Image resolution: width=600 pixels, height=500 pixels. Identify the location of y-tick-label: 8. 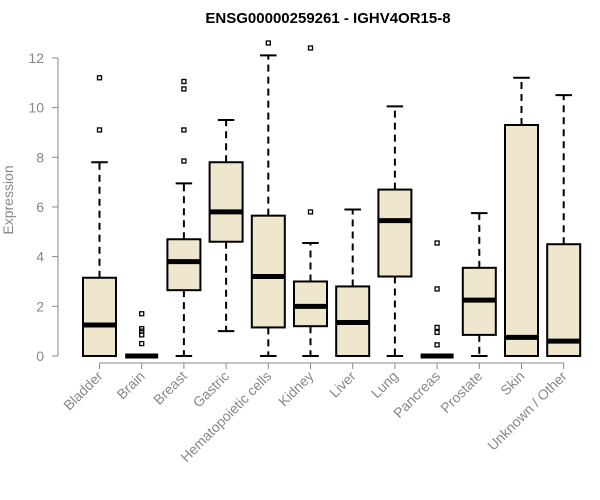
(40, 157).